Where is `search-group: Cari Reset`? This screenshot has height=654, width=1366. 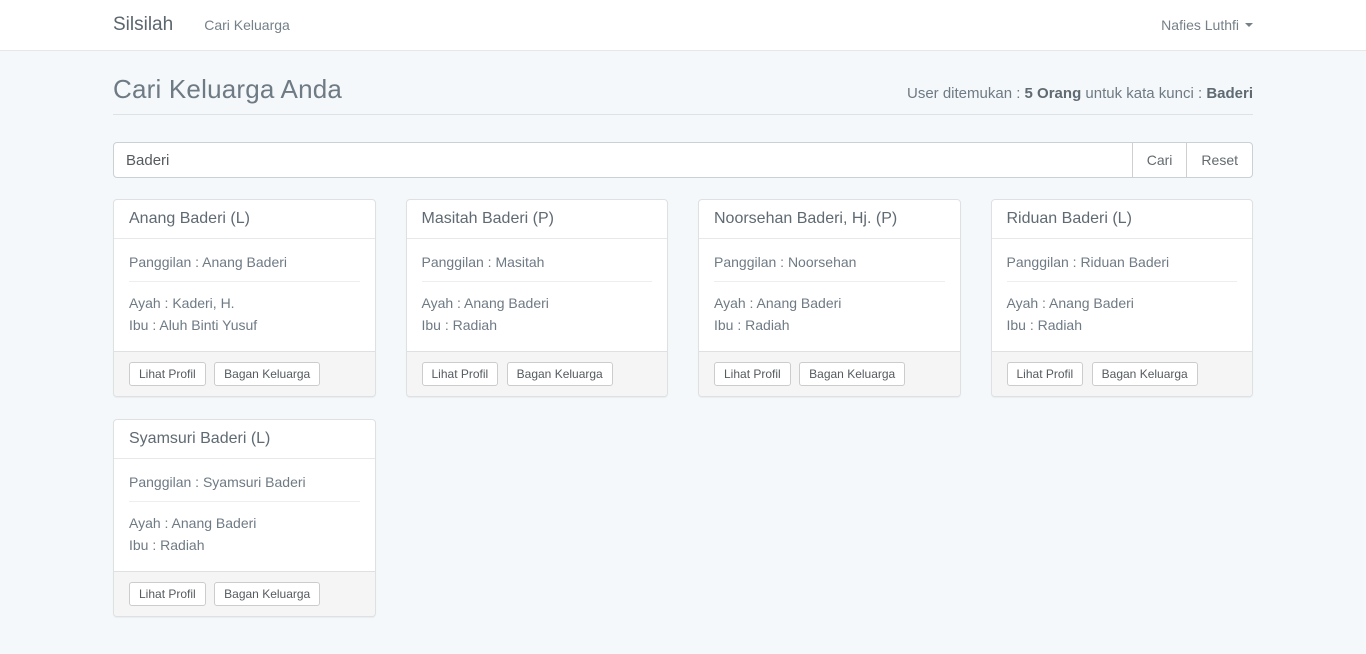
search-group: Cari Reset is located at coordinates (683, 160).